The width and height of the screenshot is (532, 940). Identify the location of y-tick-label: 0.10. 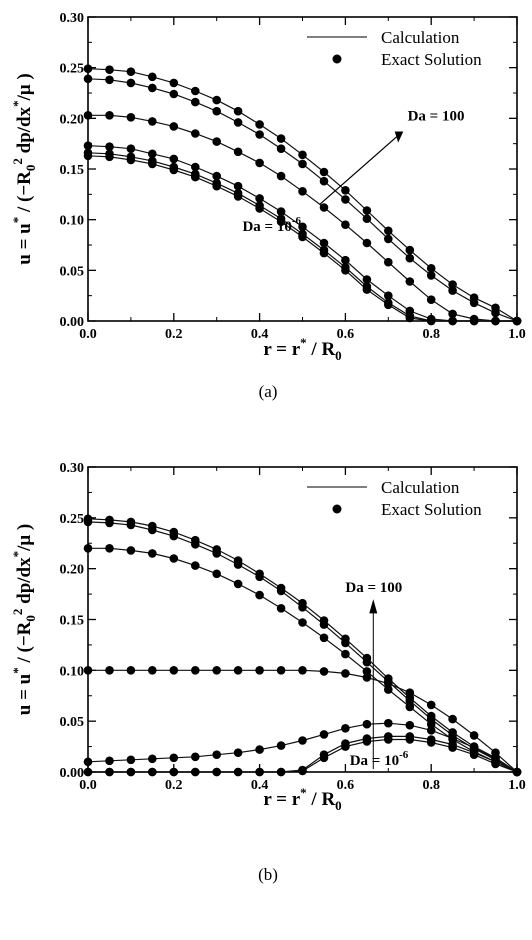
(72, 671).